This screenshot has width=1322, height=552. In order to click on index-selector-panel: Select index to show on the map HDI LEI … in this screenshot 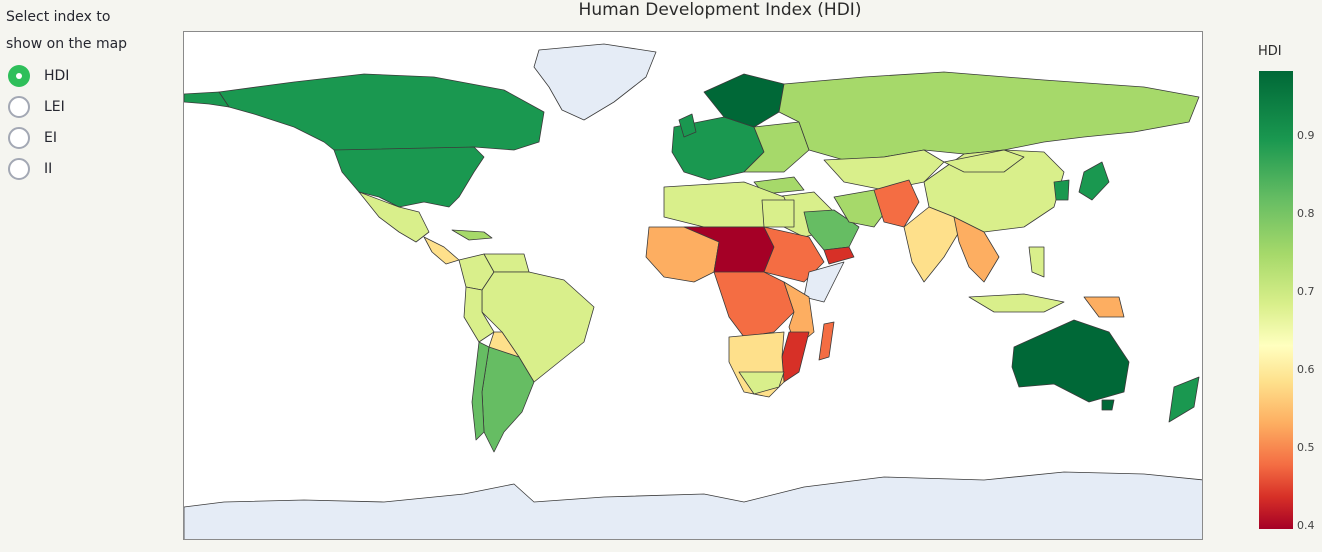, I will do `click(91, 94)`.